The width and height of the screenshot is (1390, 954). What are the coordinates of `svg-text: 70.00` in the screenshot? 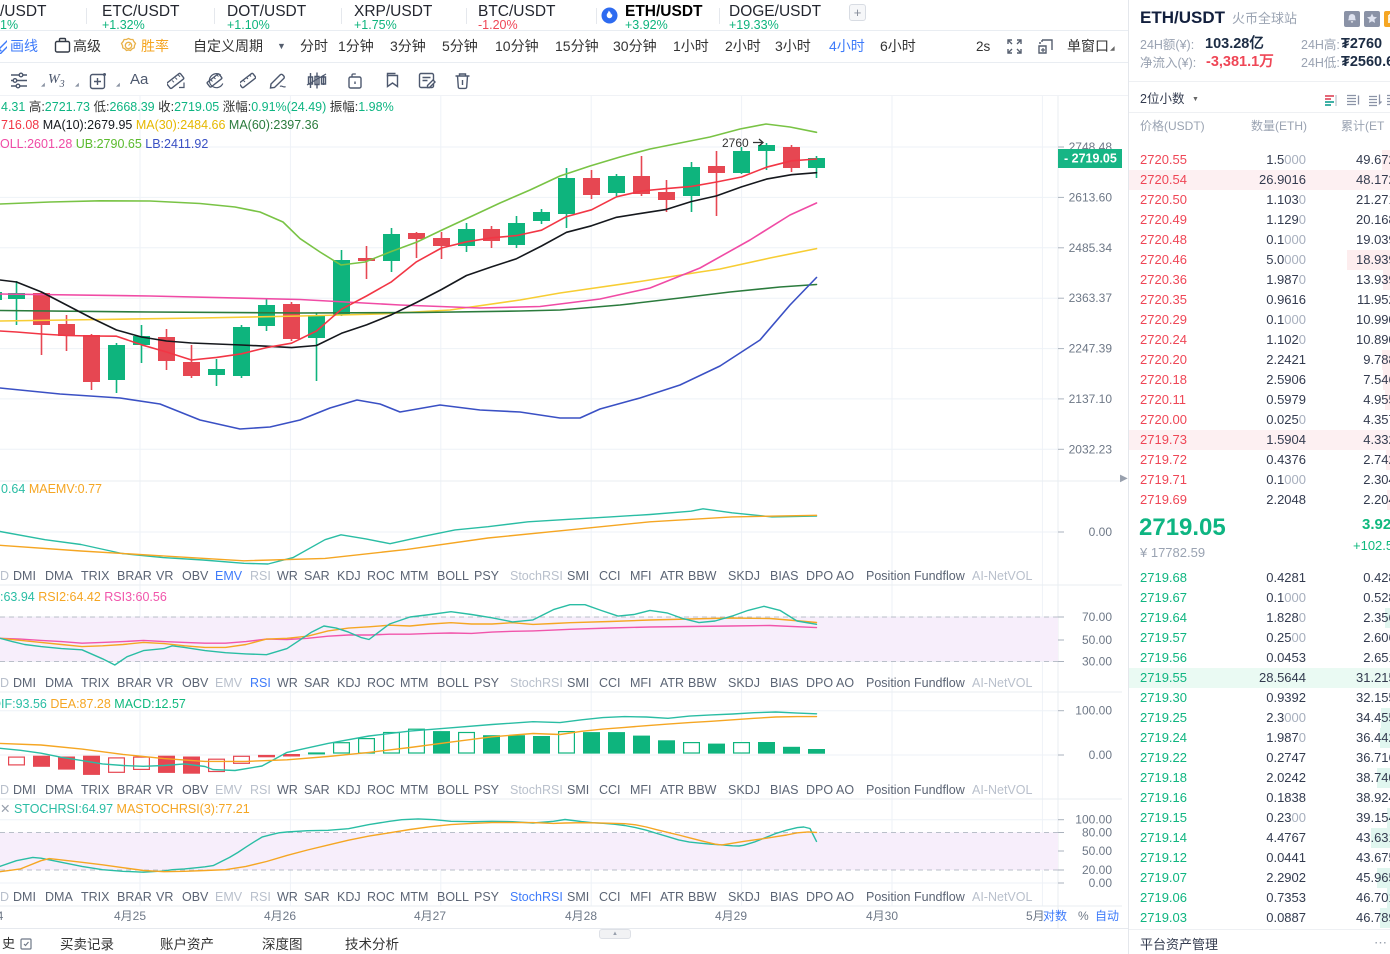 It's located at (1097, 617).